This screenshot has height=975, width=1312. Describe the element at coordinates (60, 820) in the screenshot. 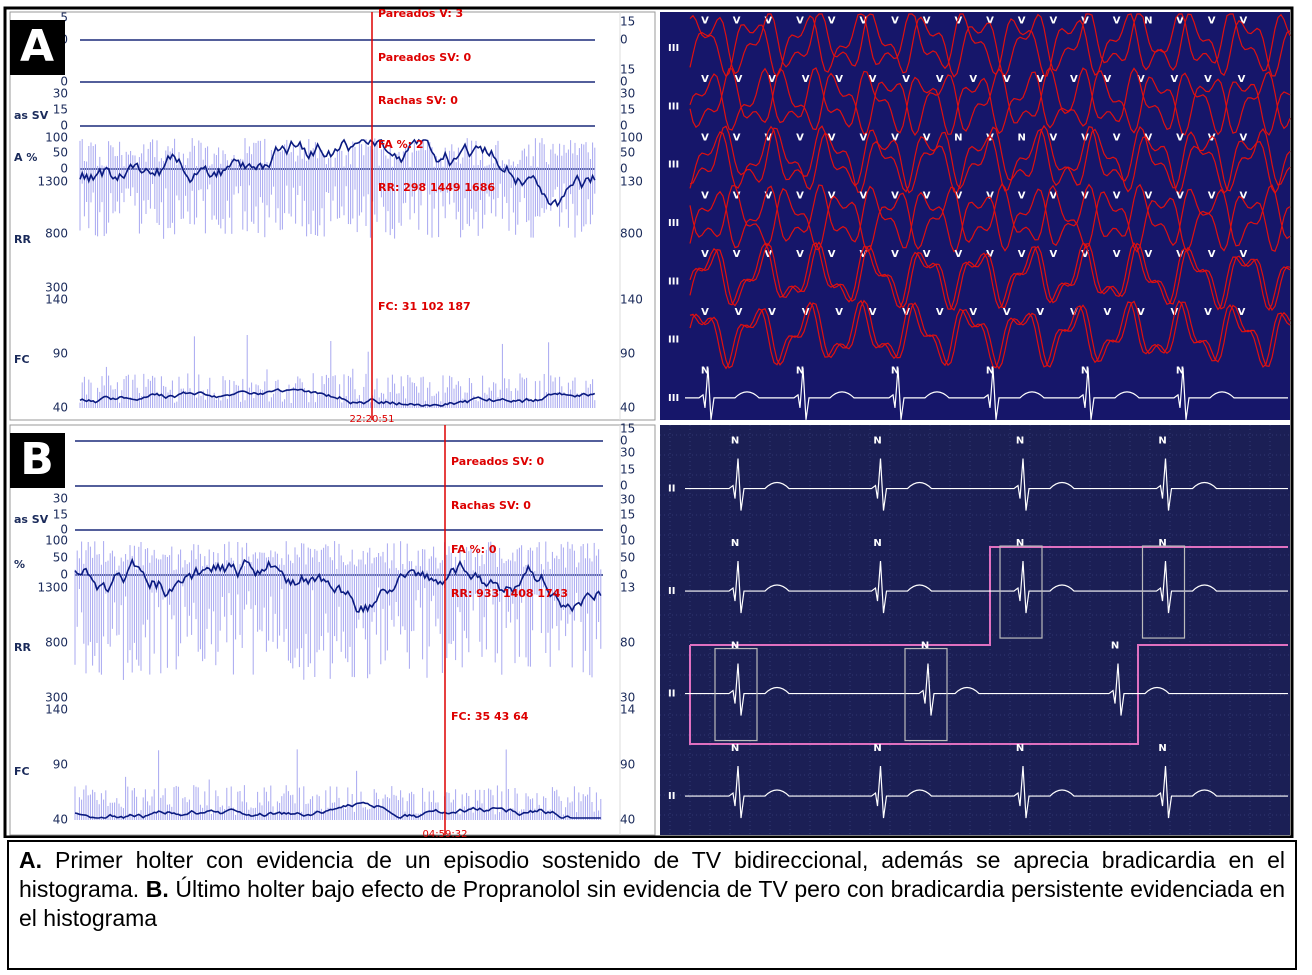

I see `left-tick: 40` at that location.